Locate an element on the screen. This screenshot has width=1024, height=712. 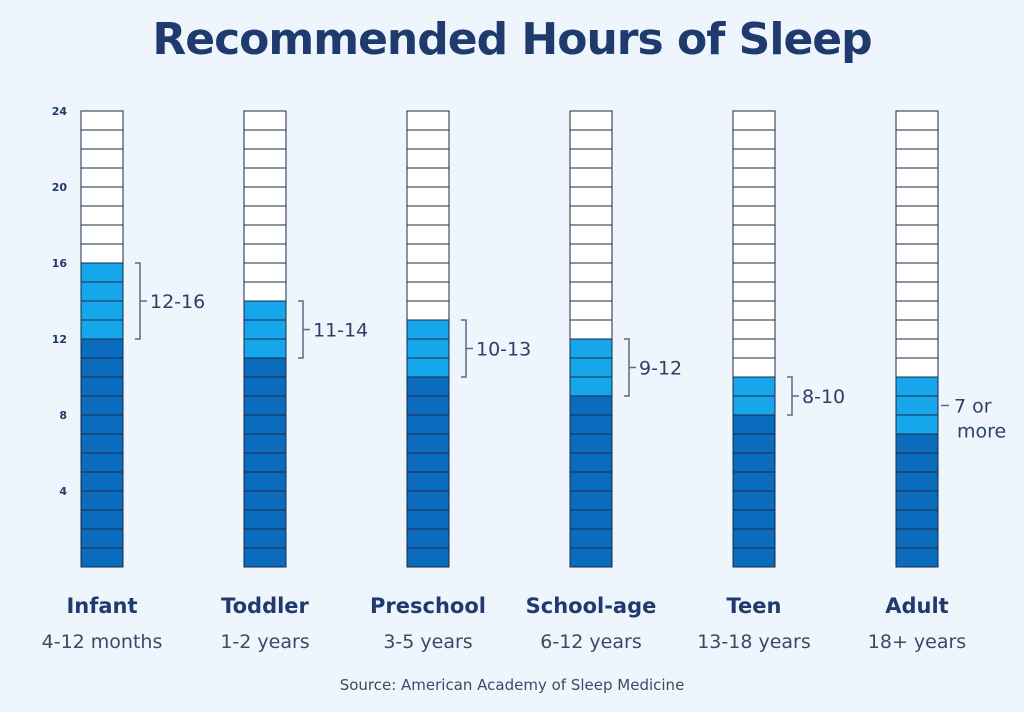
category-age-label: 1-2 years is located at coordinates (264, 642).